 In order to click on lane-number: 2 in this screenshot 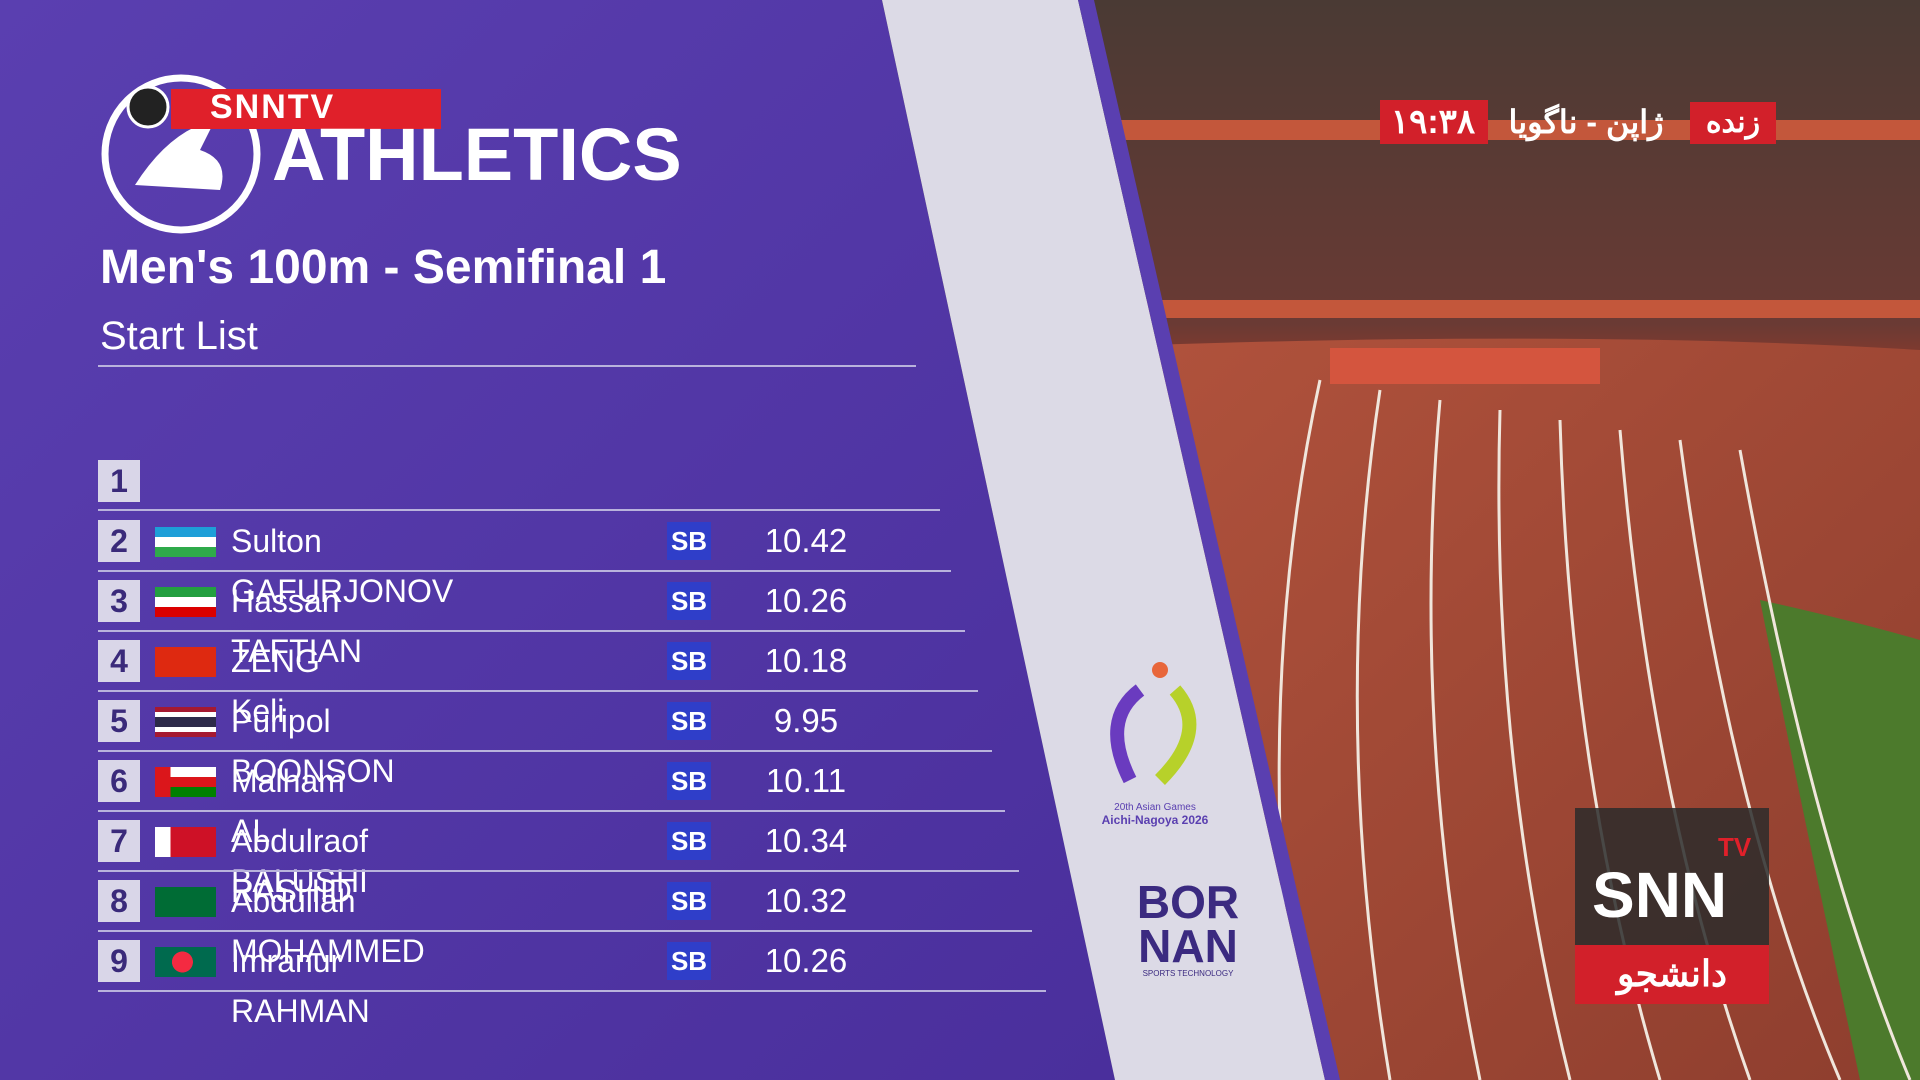, I will do `click(119, 541)`.